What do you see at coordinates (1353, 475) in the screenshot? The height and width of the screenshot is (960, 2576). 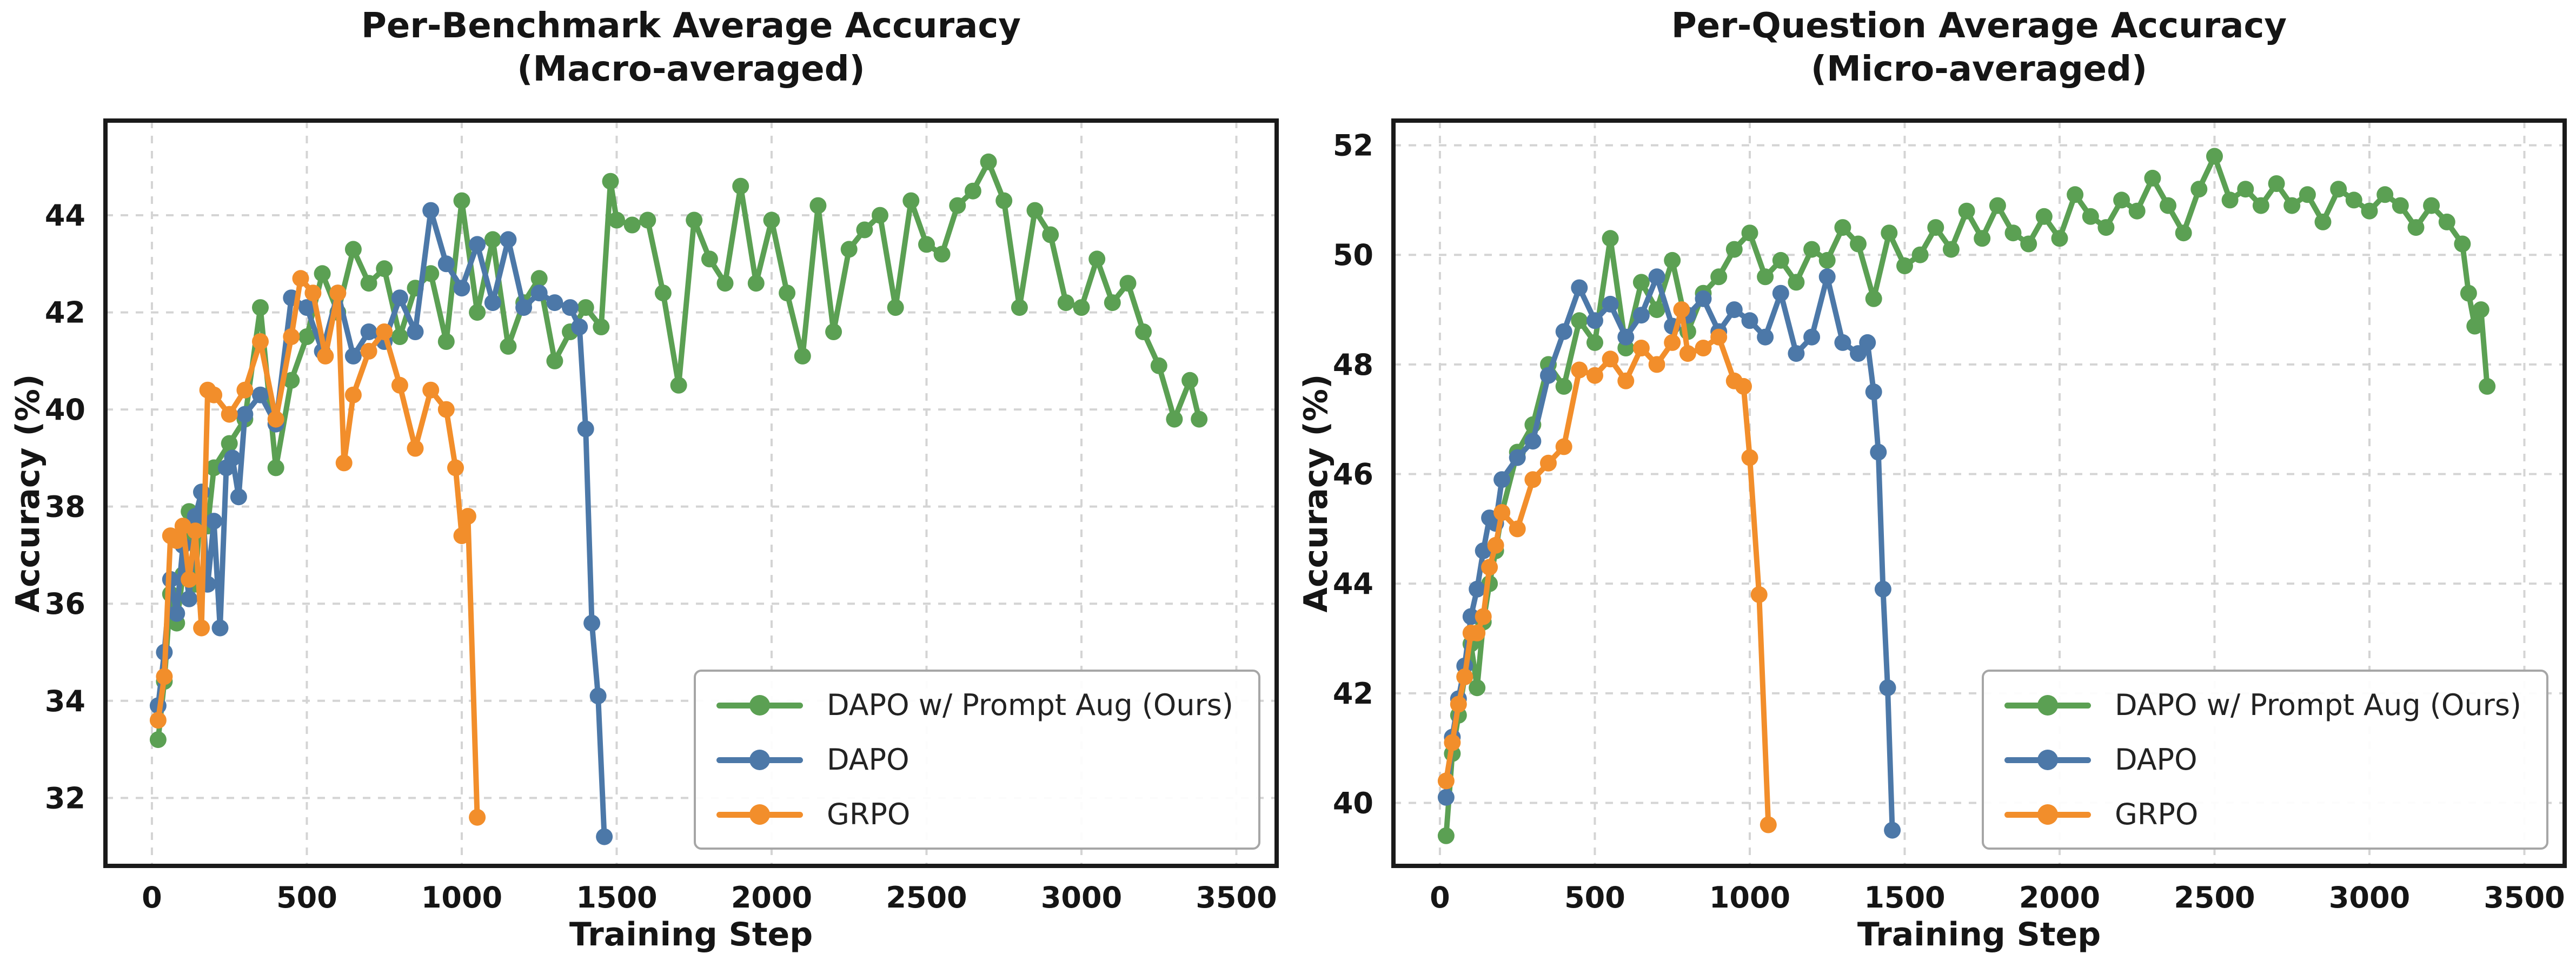 I see `y-tick-label: 46` at bounding box center [1353, 475].